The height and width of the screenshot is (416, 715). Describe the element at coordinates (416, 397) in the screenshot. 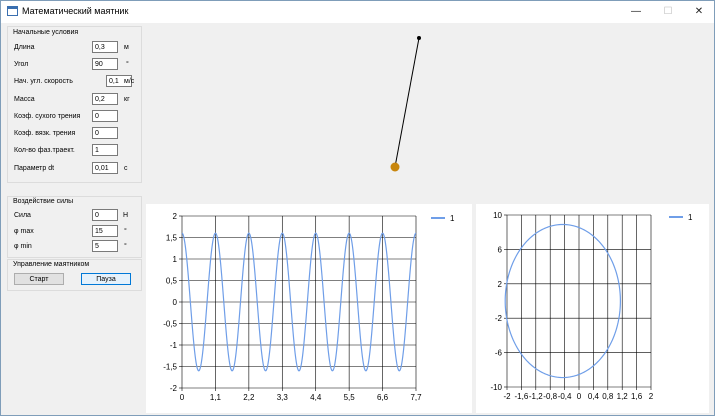

I see `x-tick-label: 7,7` at that location.